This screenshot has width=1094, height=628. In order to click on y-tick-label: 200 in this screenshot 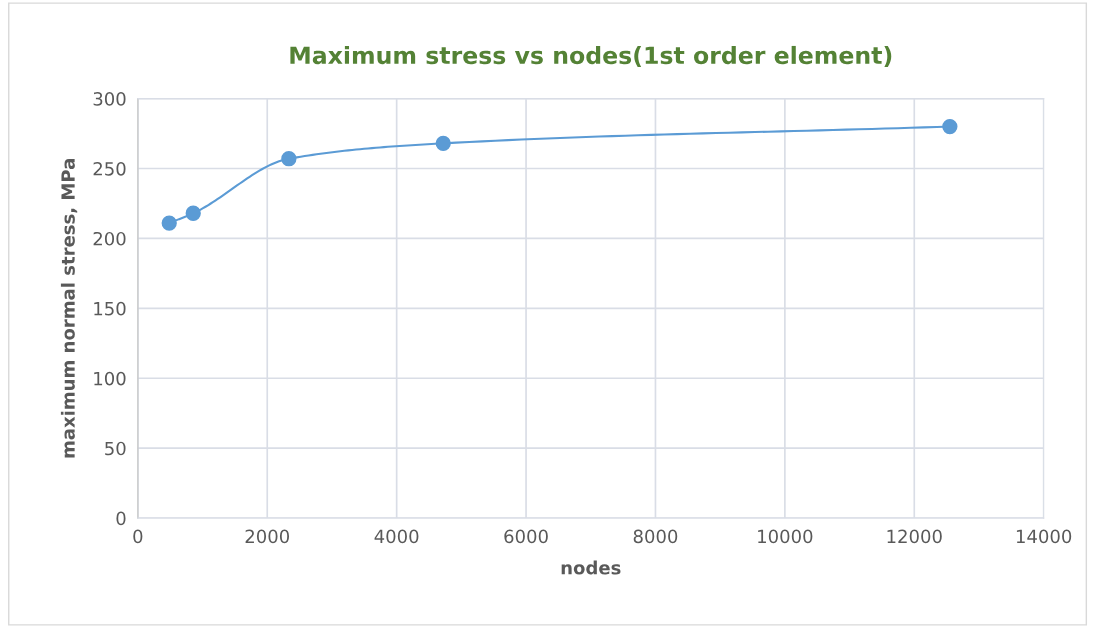, I will do `click(109, 238)`.